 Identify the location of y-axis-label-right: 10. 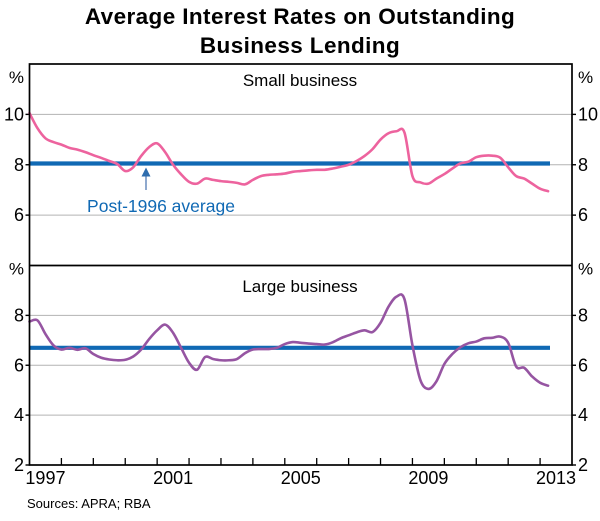
(588, 114).